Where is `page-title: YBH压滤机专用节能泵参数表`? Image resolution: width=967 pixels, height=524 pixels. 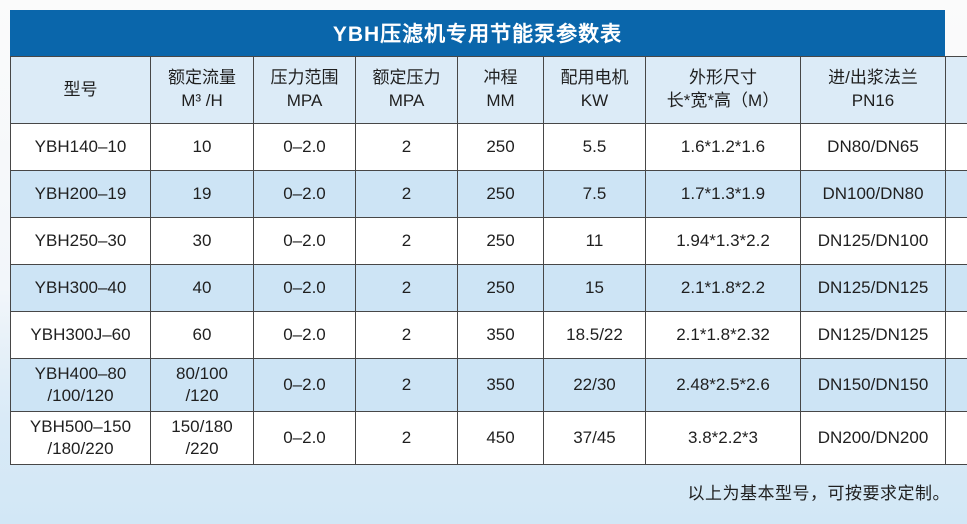 page-title: YBH压滤机专用节能泵参数表 is located at coordinates (477, 34).